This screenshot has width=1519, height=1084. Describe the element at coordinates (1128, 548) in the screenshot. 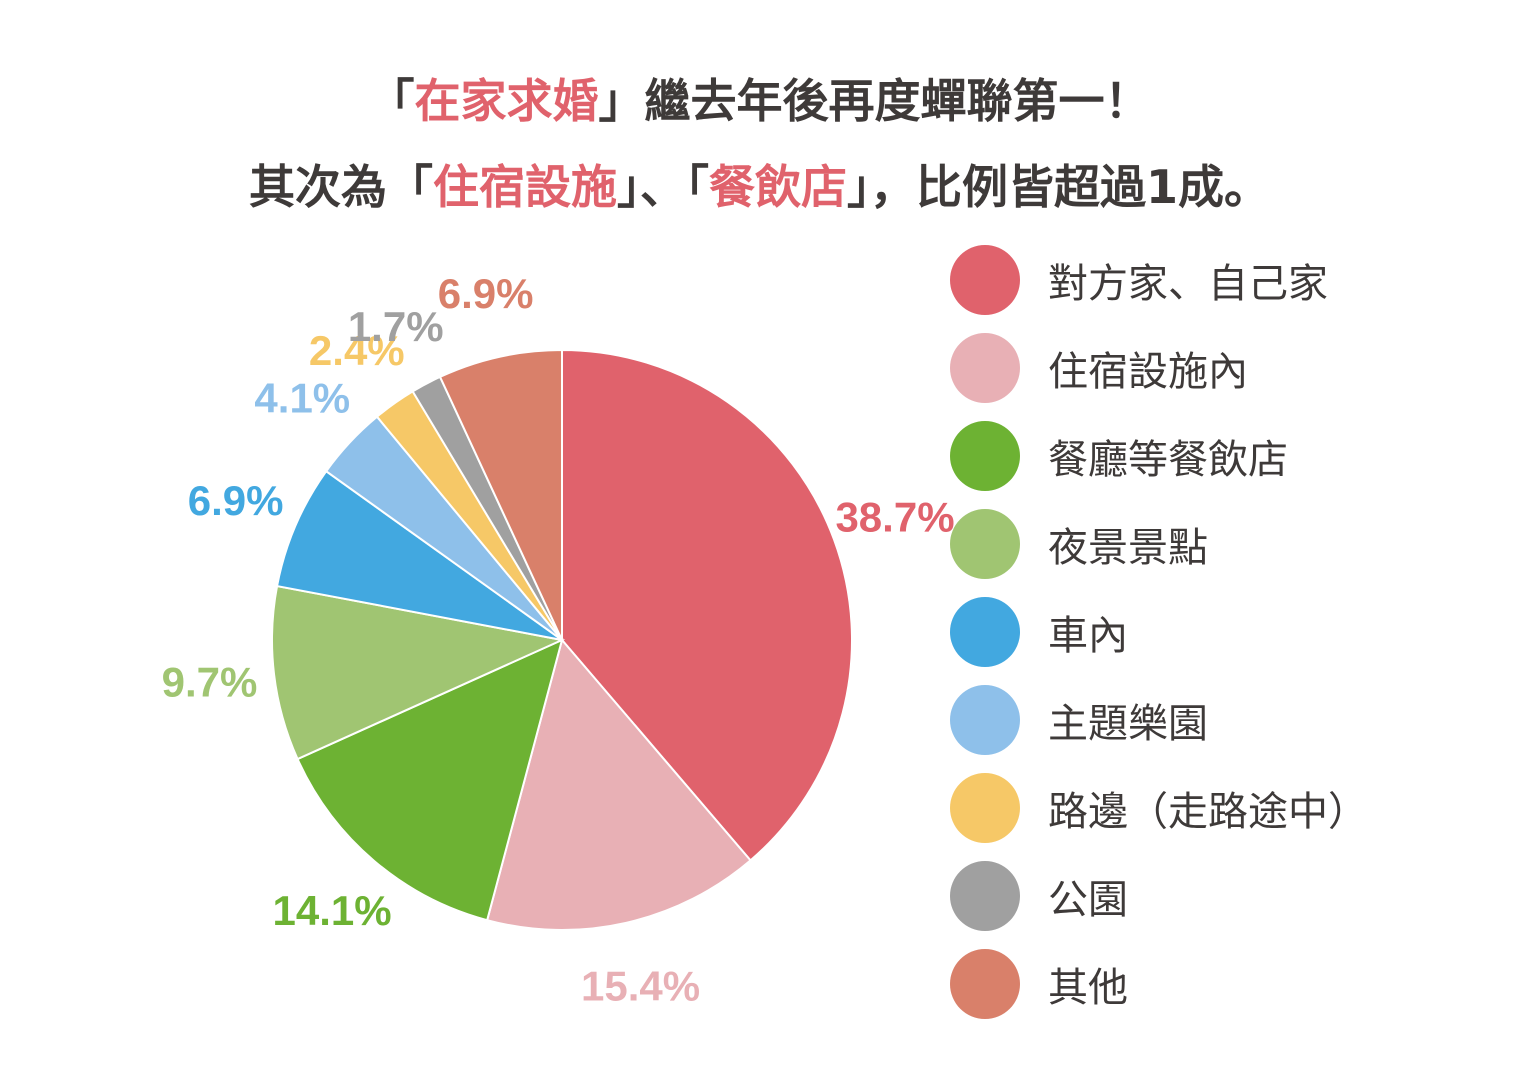

I see `legend-label-3: 夜景景點` at that location.